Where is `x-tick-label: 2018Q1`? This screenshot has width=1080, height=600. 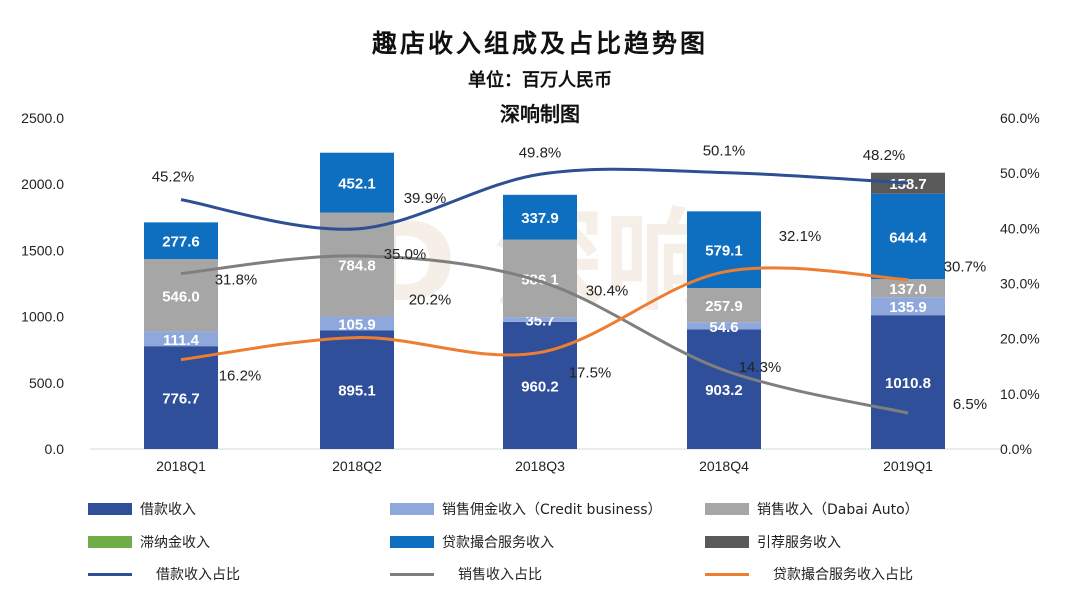
x-tick-label: 2018Q1 is located at coordinates (181, 466).